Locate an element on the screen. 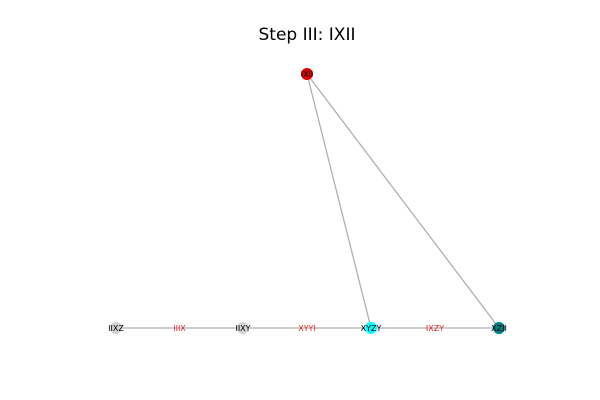 The image size is (600, 400). edge-label: XYYI is located at coordinates (307, 328).